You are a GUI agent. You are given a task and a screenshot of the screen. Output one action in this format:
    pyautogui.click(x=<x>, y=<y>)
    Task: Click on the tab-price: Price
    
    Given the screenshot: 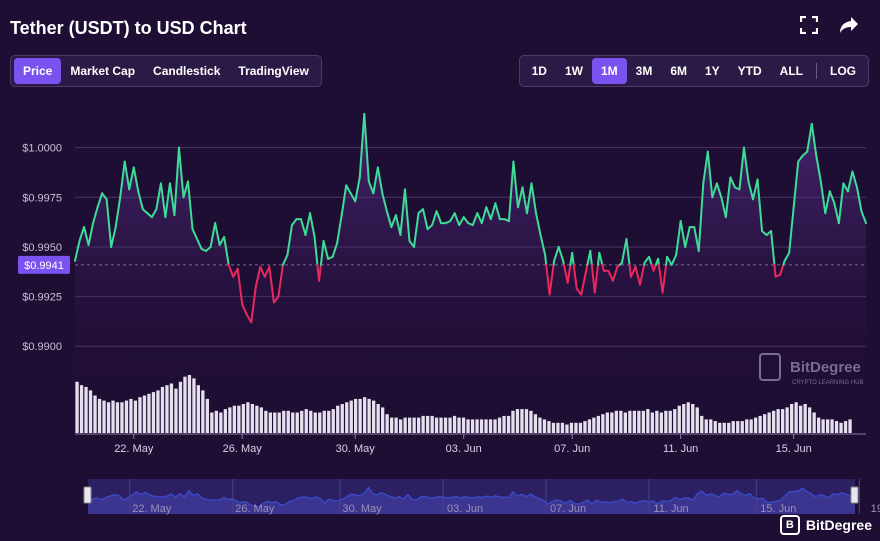 What is the action you would take?
    pyautogui.click(x=38, y=71)
    